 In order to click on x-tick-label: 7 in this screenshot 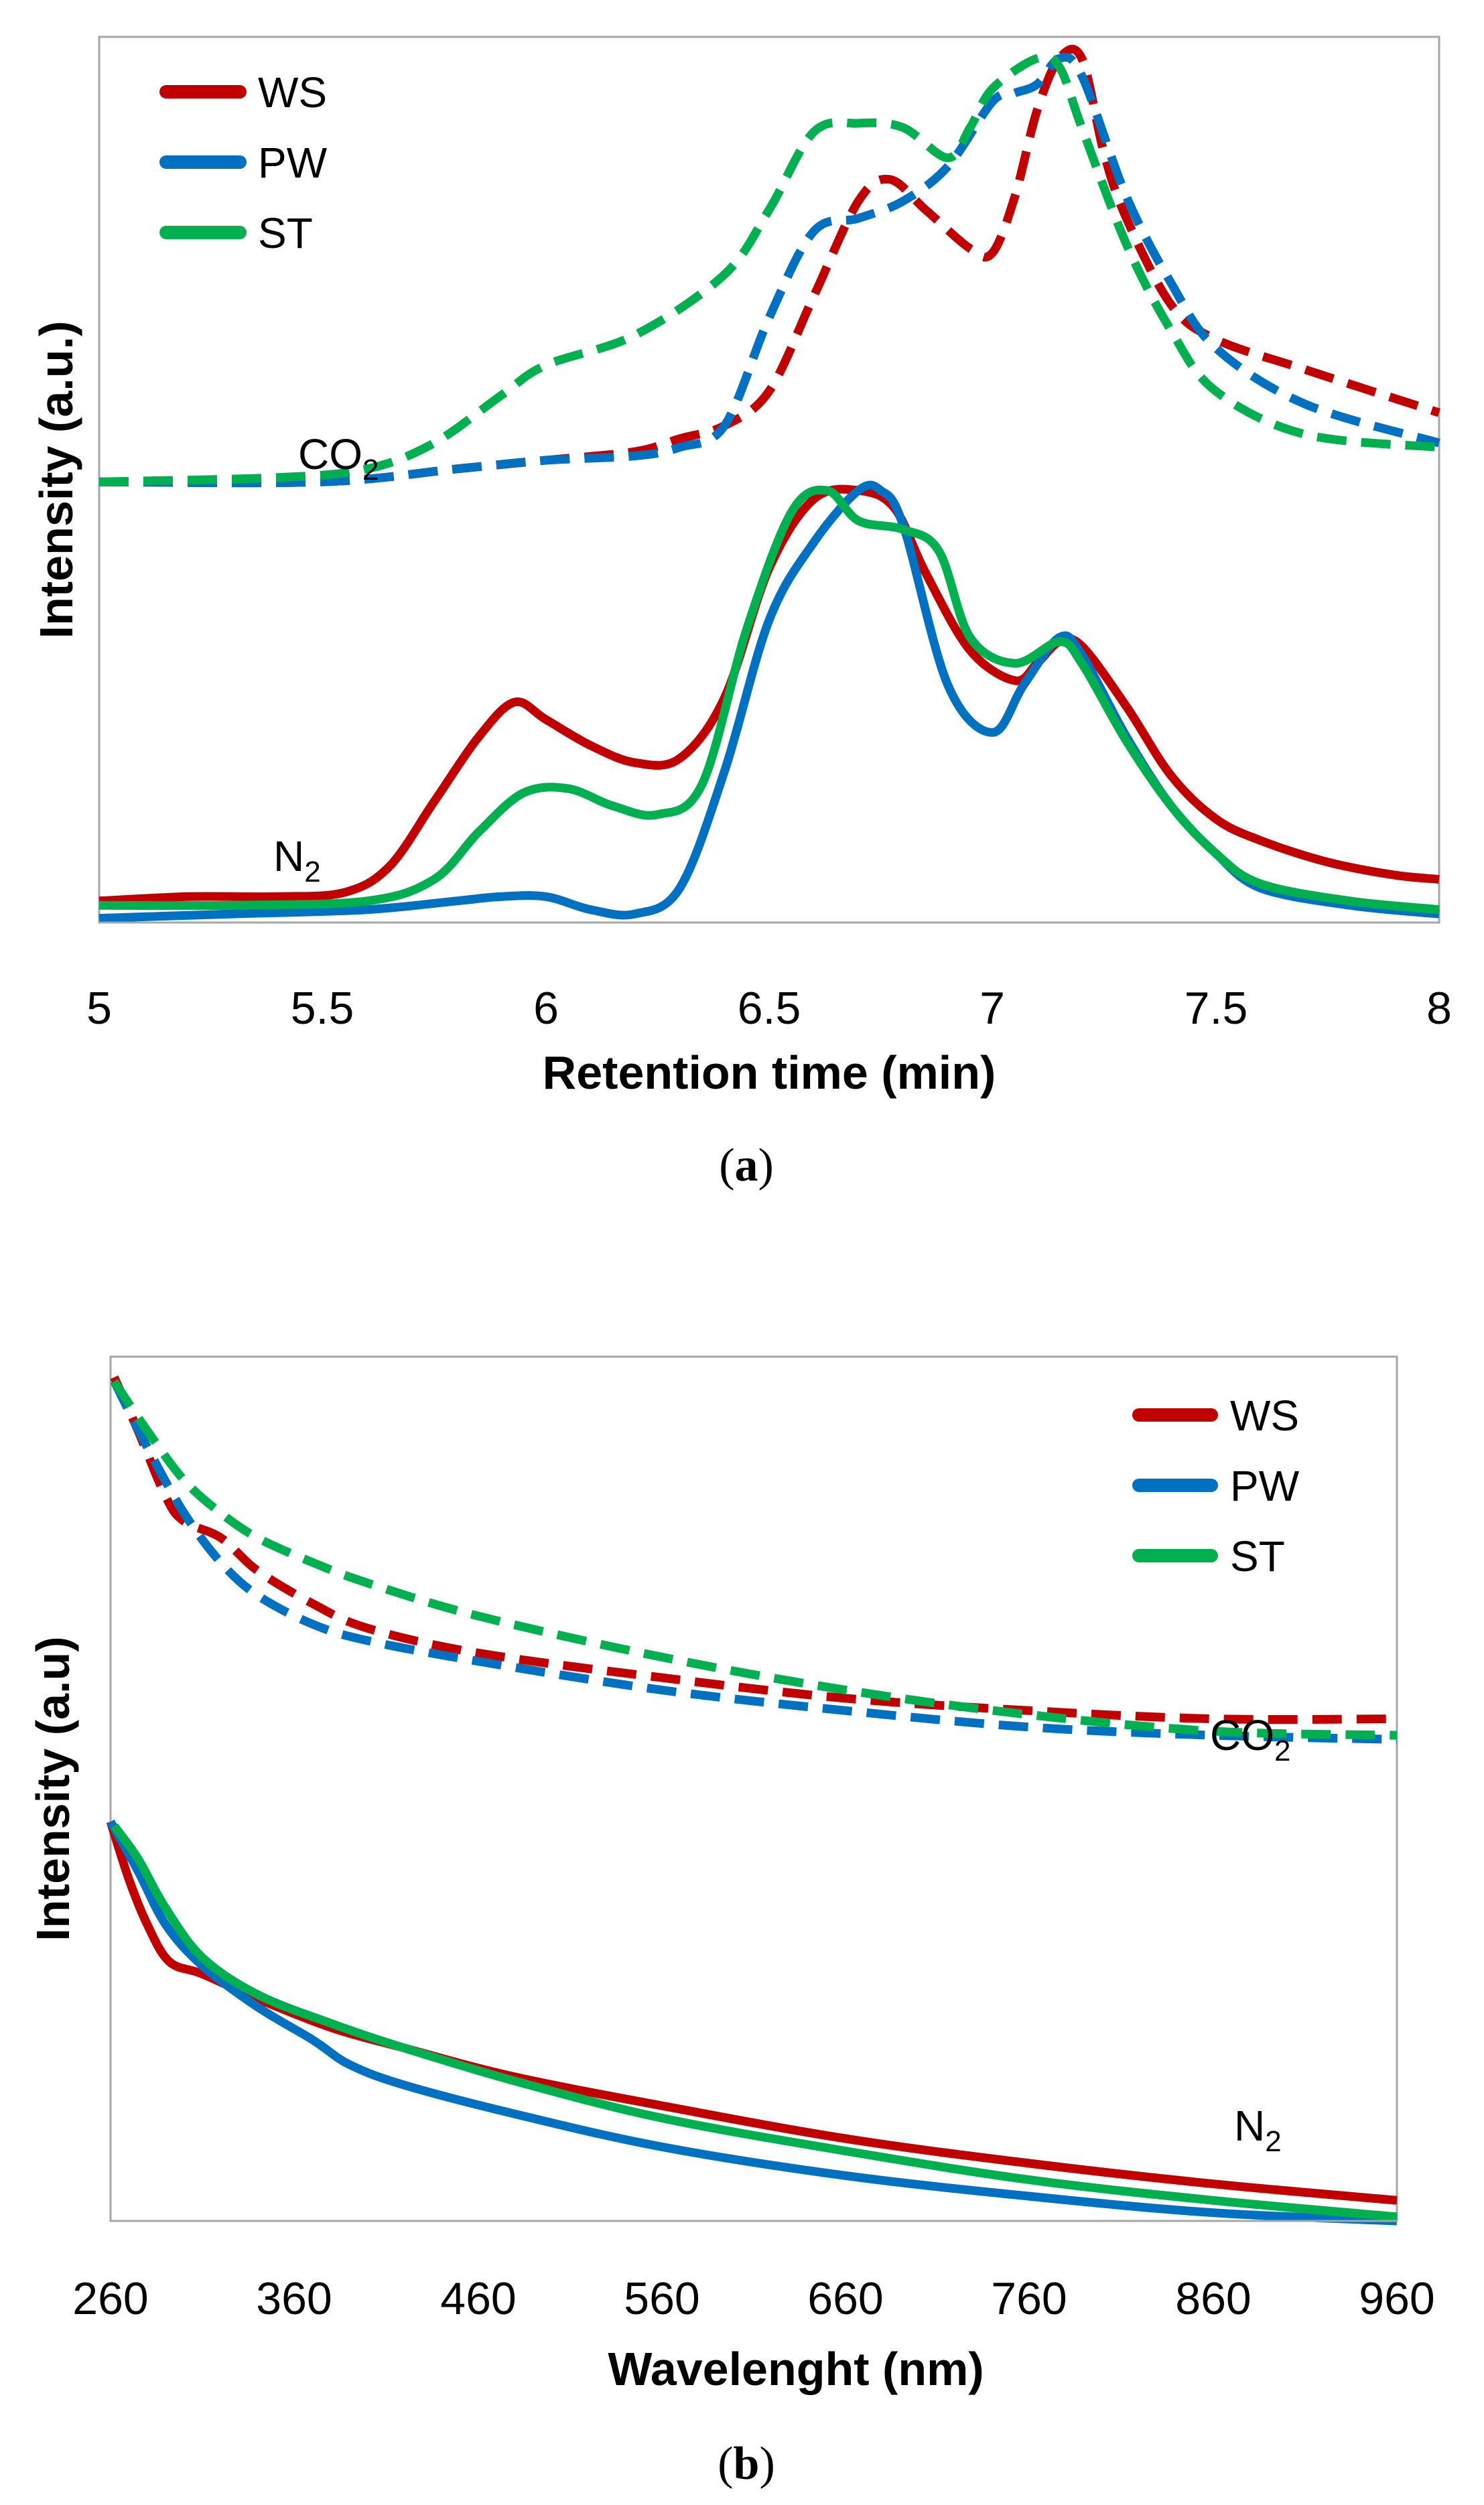, I will do `click(993, 1008)`.